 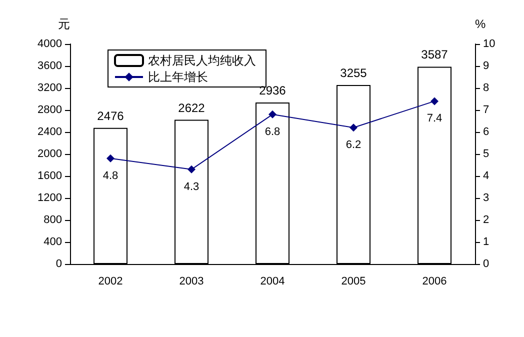 What do you see at coordinates (486, 66) in the screenshot?
I see `y2-tick-label: 9` at bounding box center [486, 66].